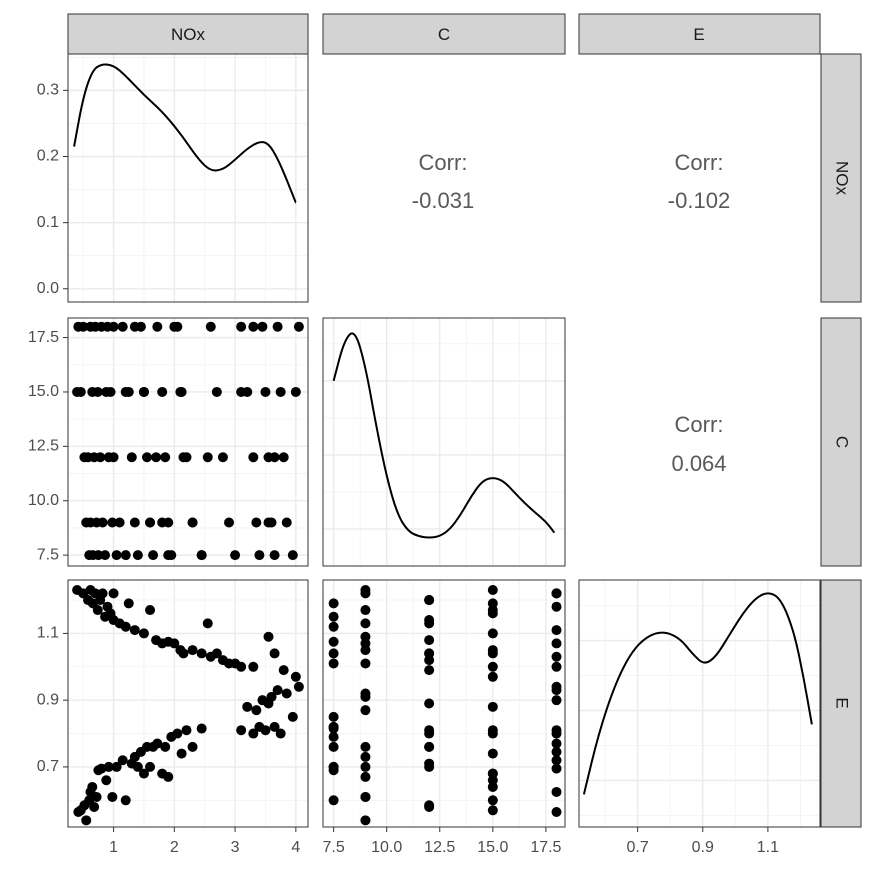 The width and height of the screenshot is (875, 875). What do you see at coordinates (48, 554) in the screenshot?
I see `y-tick-label: 7.5` at bounding box center [48, 554].